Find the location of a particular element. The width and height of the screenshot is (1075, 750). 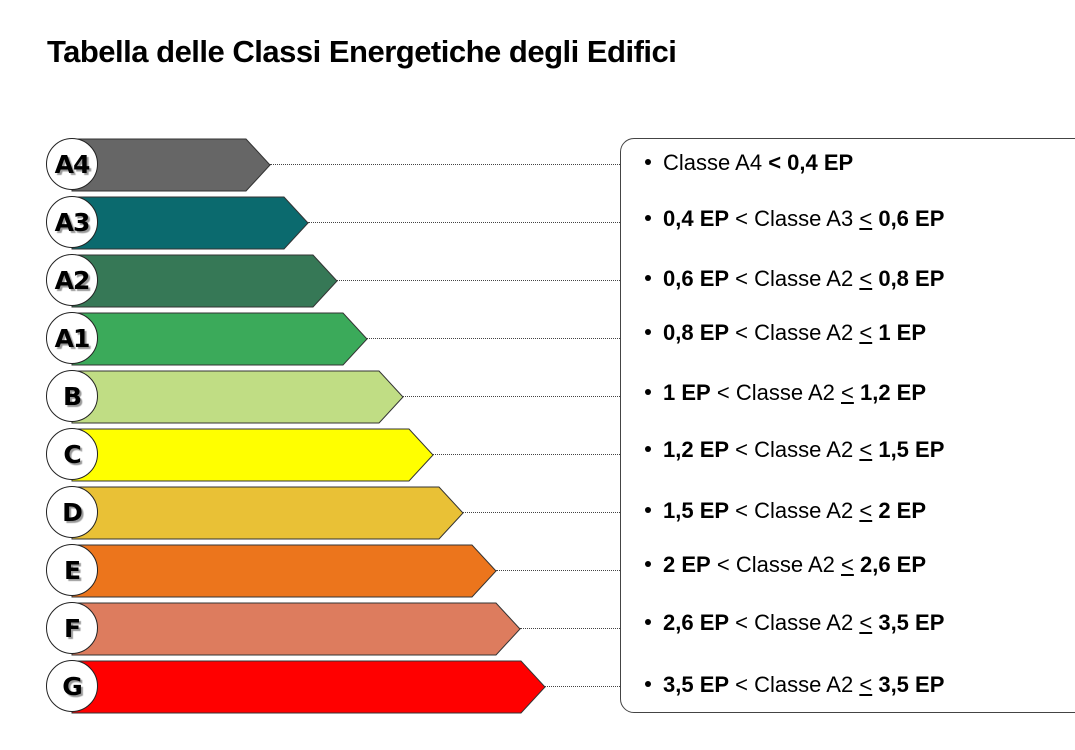

range-item: 0,4 EP < Classe A3 < 0,6 EP is located at coordinates (794, 219).